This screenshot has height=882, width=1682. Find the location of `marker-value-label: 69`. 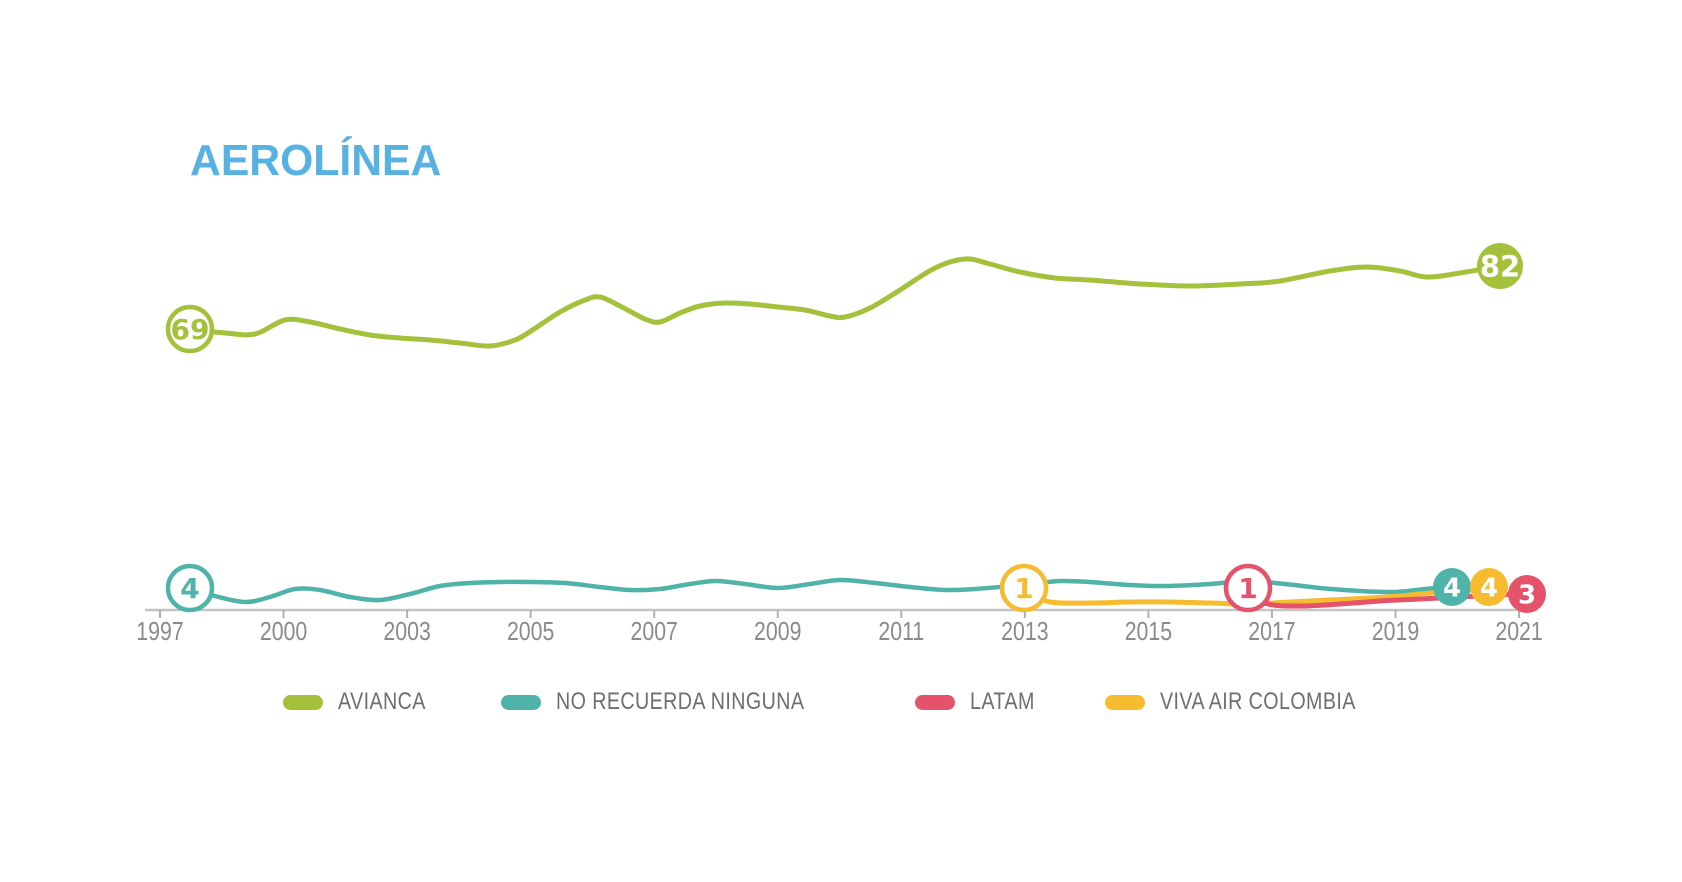

marker-value-label: 69 is located at coordinates (190, 329).